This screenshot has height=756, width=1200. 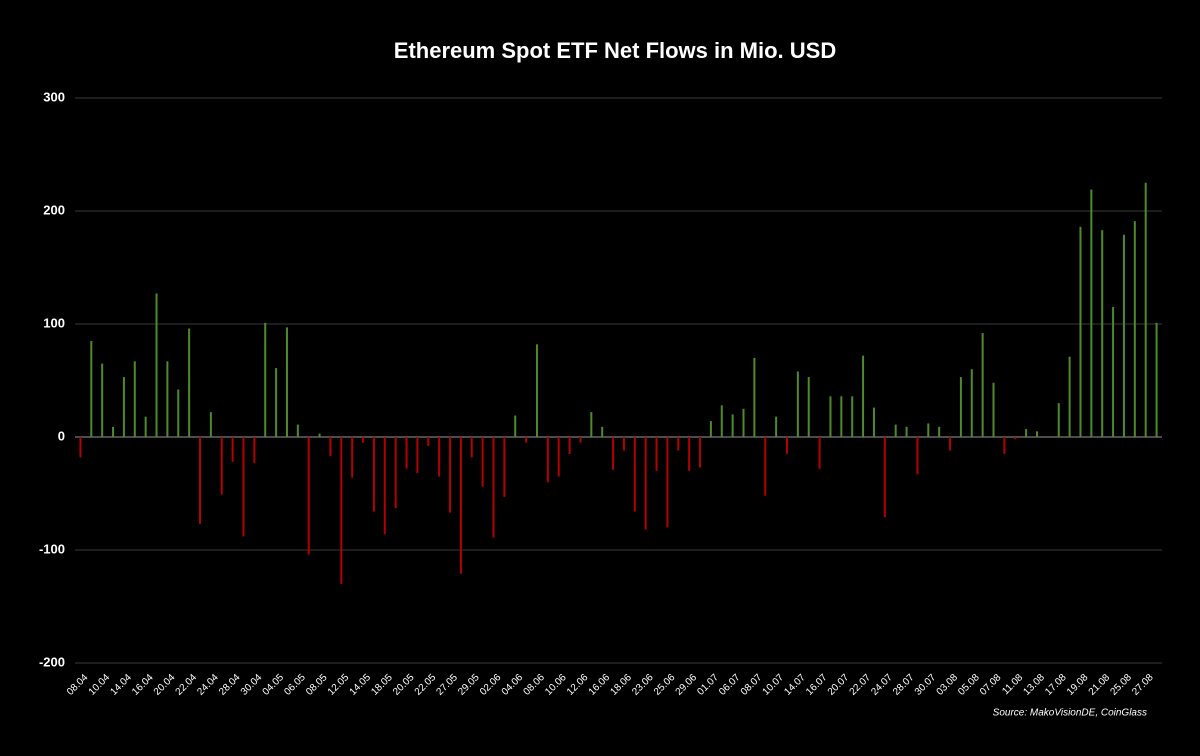 I want to click on y-tick-label: 100, so click(x=54, y=322).